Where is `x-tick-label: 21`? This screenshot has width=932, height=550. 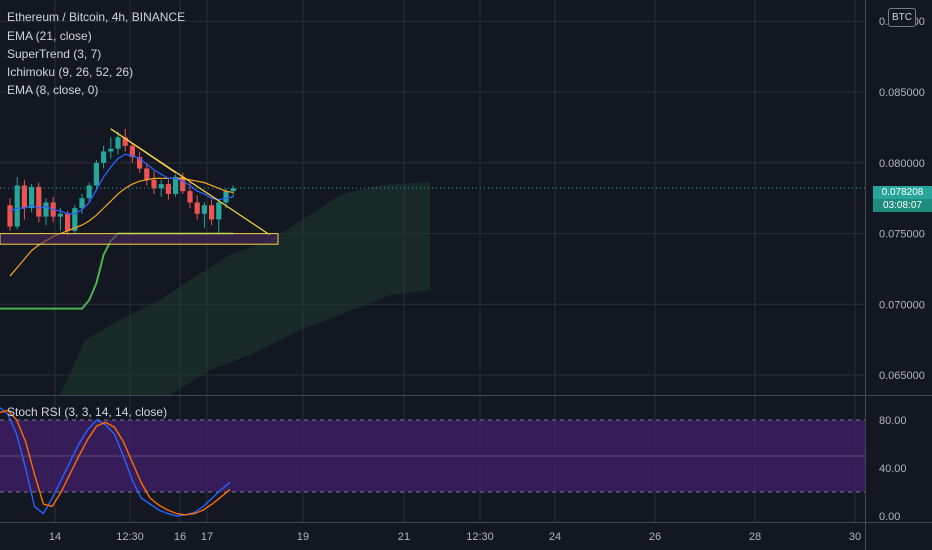
x-tick-label: 21 is located at coordinates (404, 537).